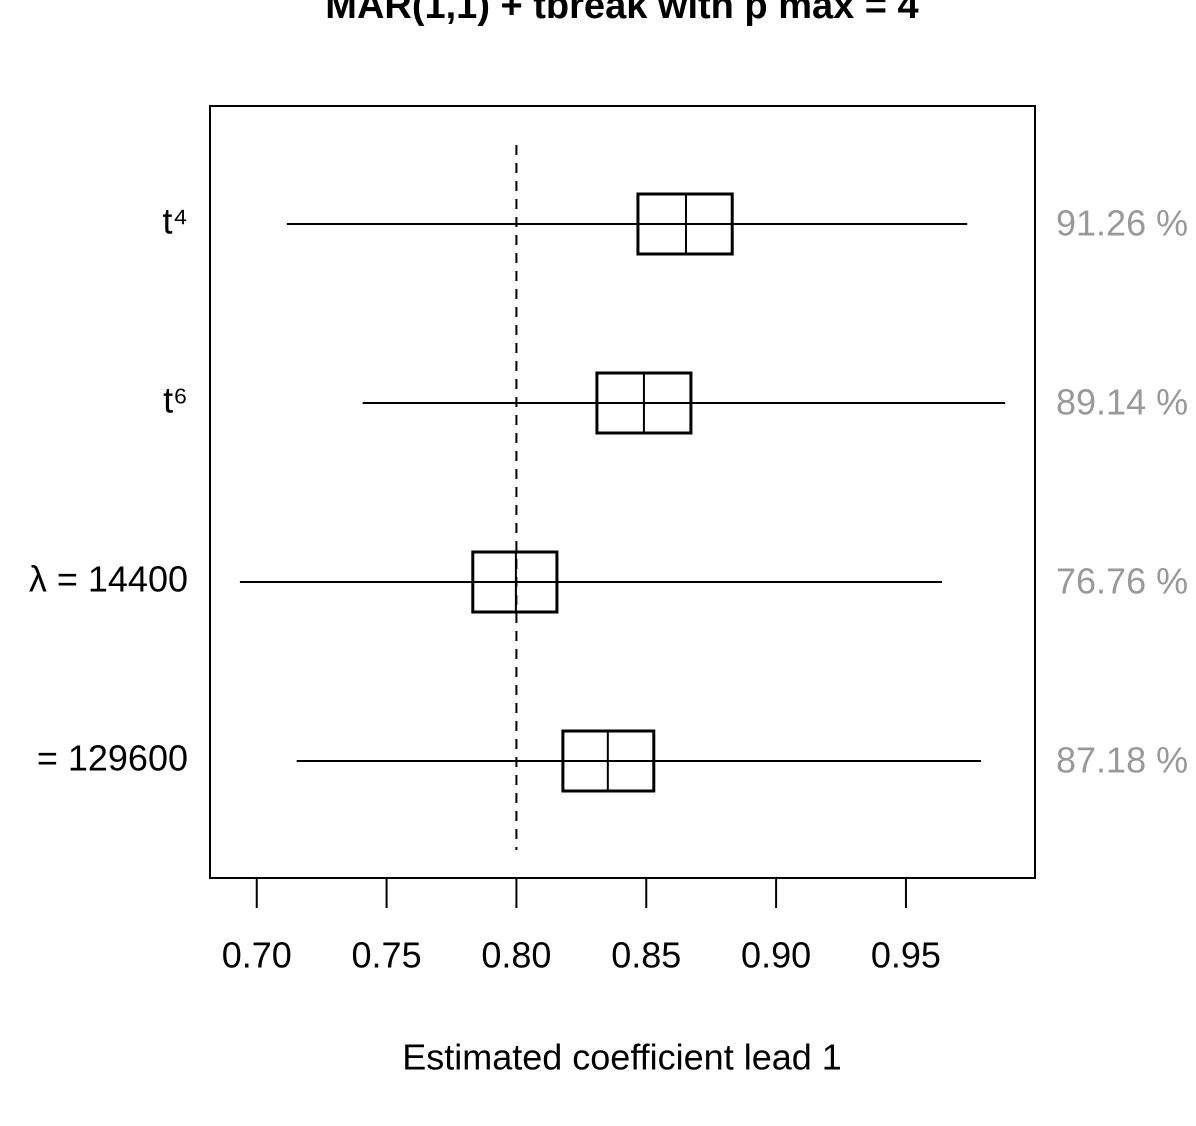 The width and height of the screenshot is (1196, 1126). I want to click on x-axis-title: Estimated coefficient lead 1, so click(622, 1057).